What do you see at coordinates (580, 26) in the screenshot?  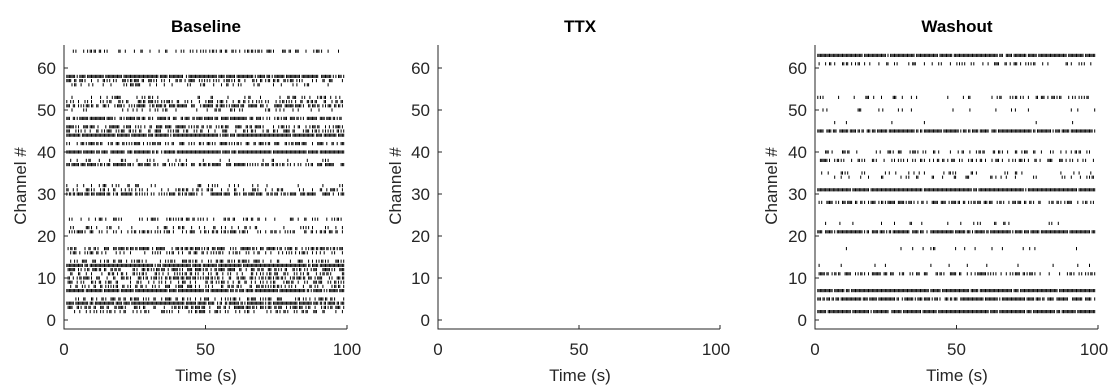 I see `panel-title-ttx: TTX` at bounding box center [580, 26].